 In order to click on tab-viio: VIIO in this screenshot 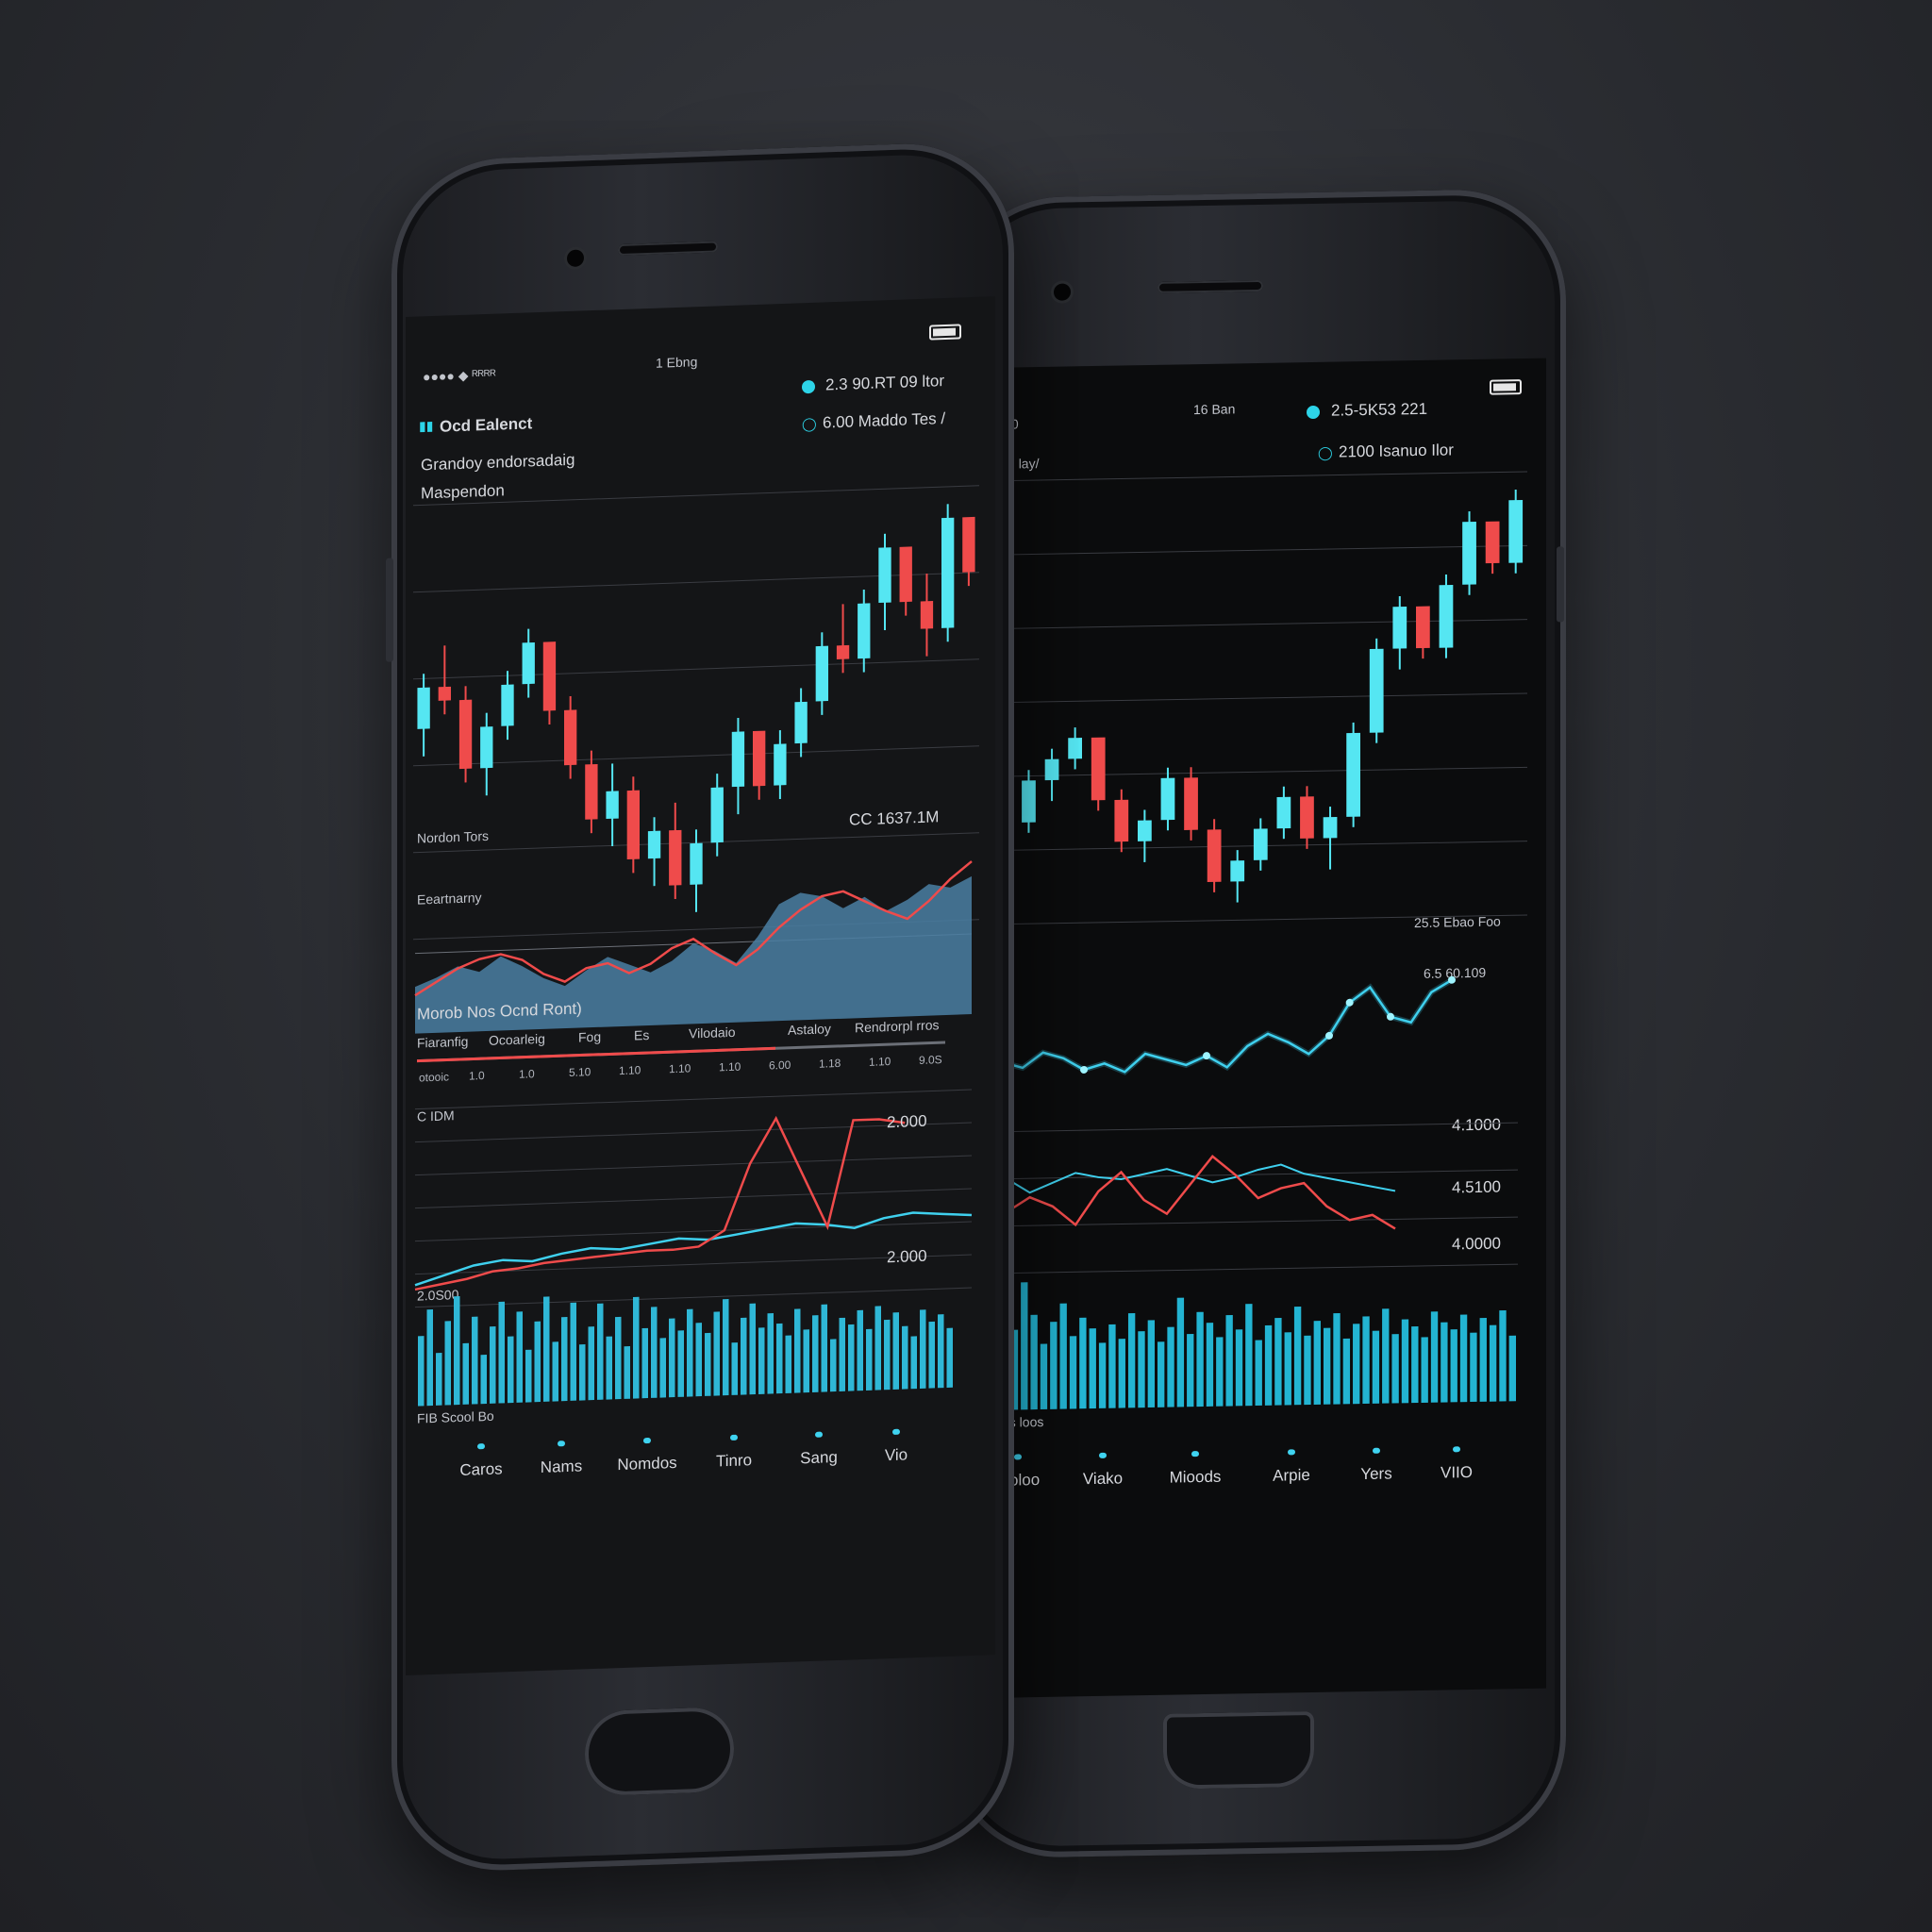, I will do `click(1457, 1473)`.